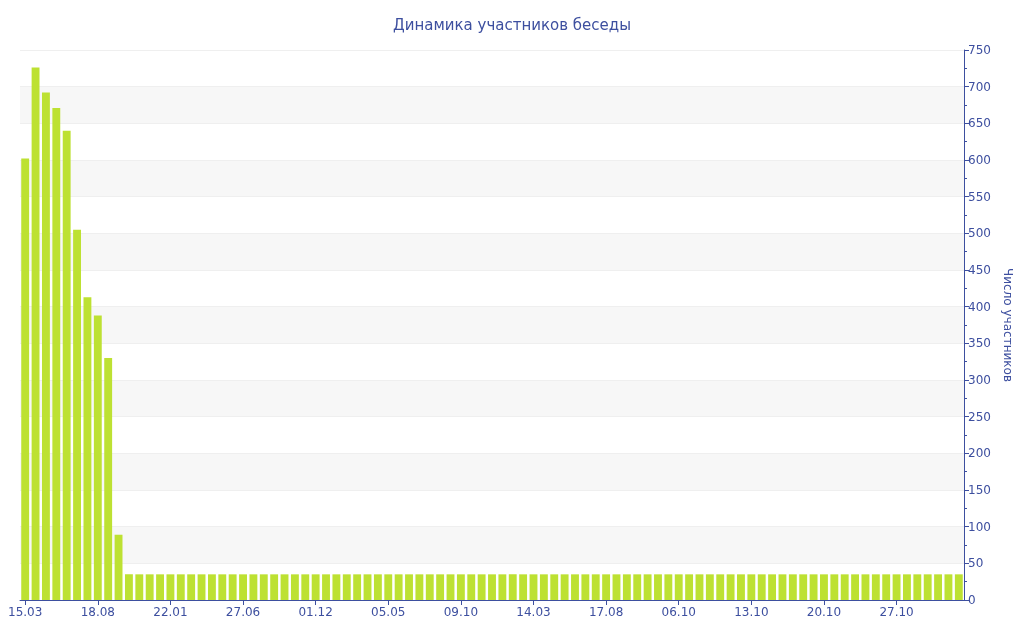 Image resolution: width=1024 pixels, height=640 pixels. What do you see at coordinates (979, 233) in the screenshot?
I see `y-tick-label: 500` at bounding box center [979, 233].